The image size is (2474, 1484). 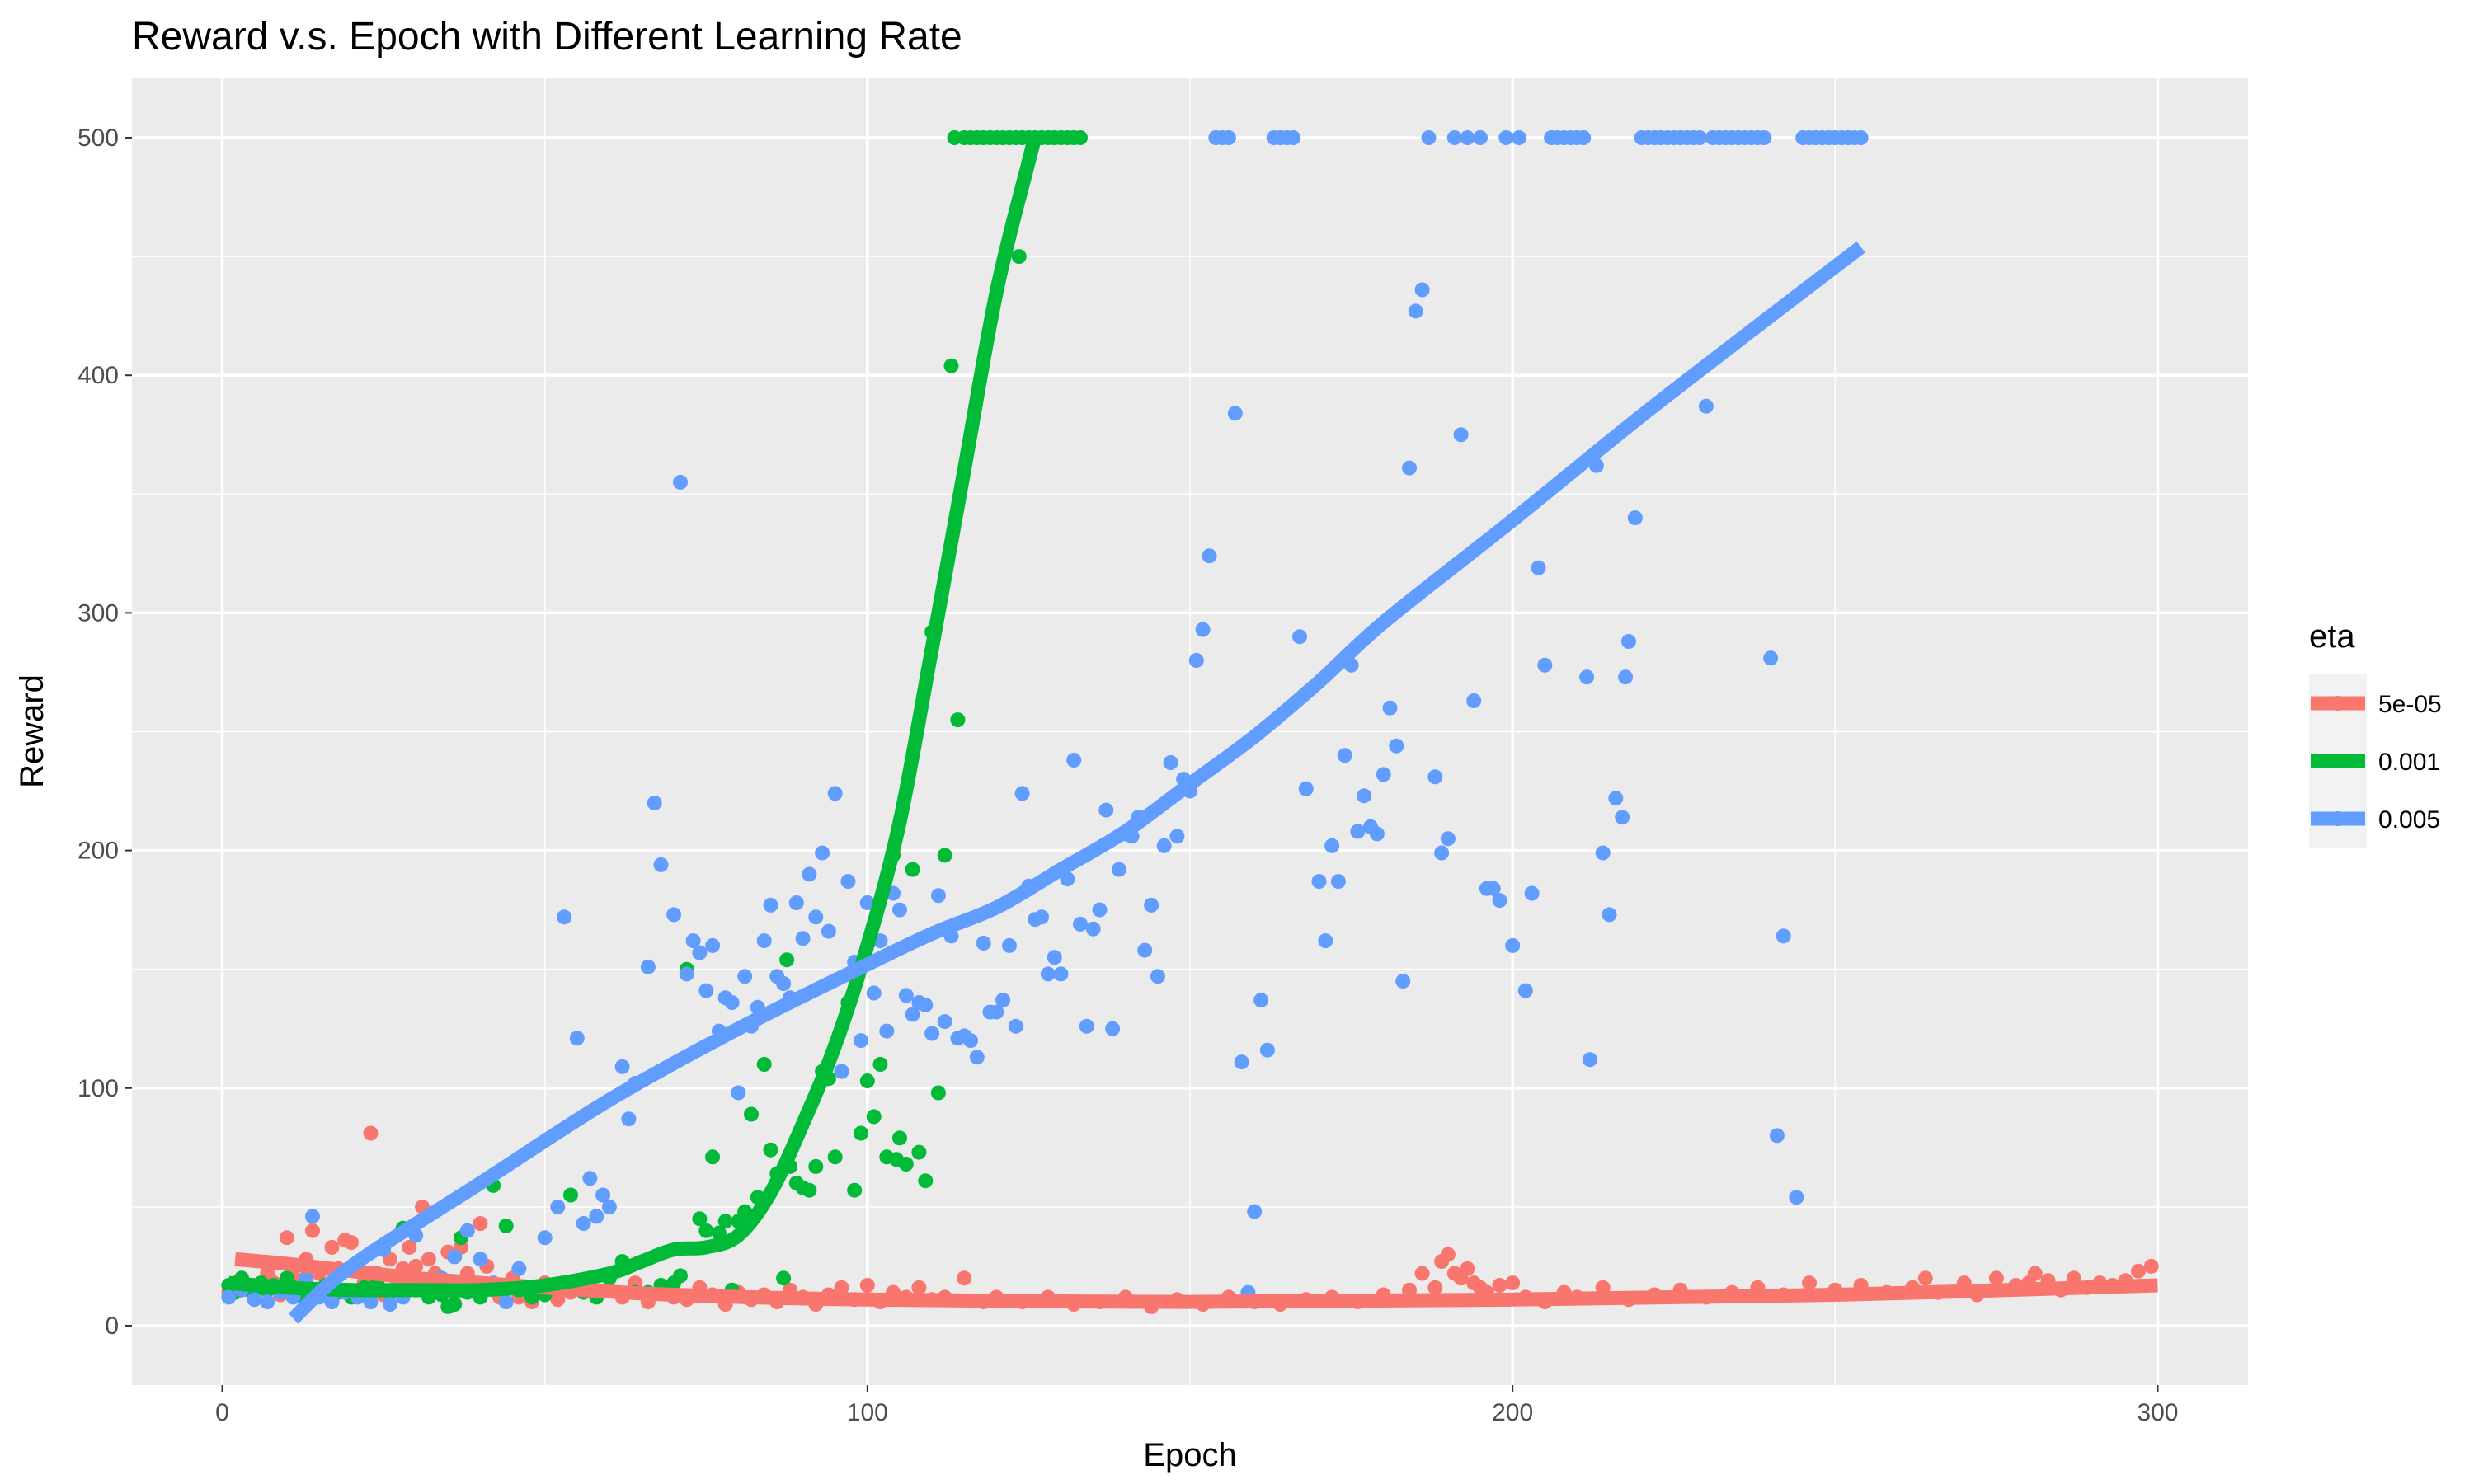 What do you see at coordinates (2409, 820) in the screenshot?
I see `legend-label: 0.005` at bounding box center [2409, 820].